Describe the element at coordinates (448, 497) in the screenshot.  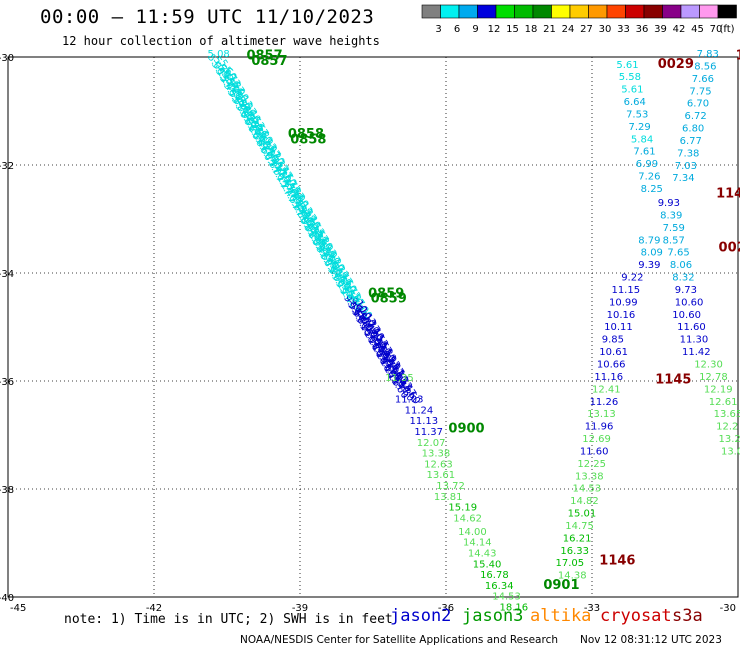
I see `wave-height-value: 13.81` at that location.